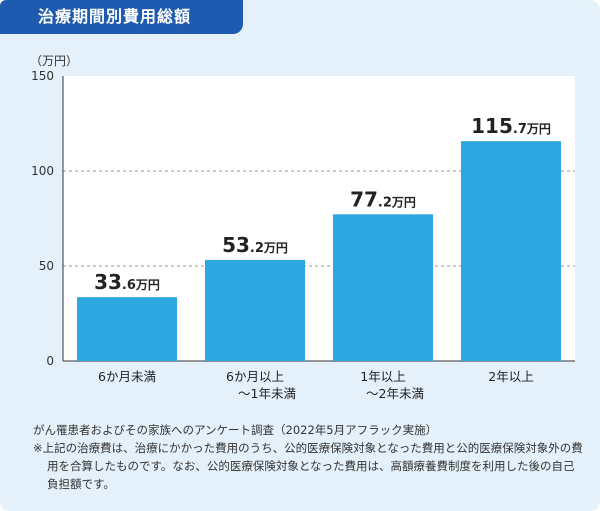 The image size is (600, 511). Describe the element at coordinates (255, 245) in the screenshot. I see `data-label: 53.2万円` at that location.